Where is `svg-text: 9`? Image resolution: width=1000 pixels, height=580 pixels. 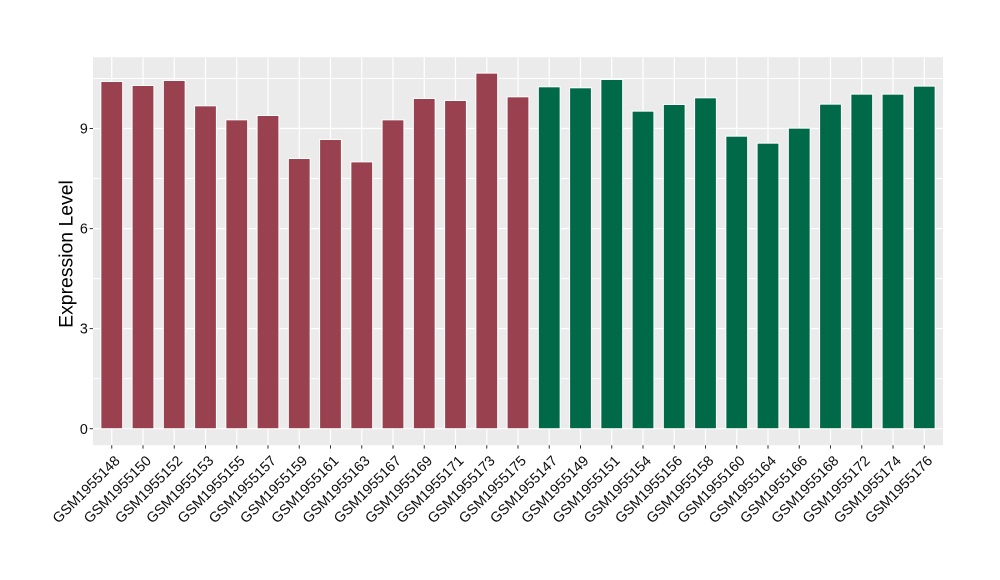
svg-text: 9 is located at coordinates (84, 130).